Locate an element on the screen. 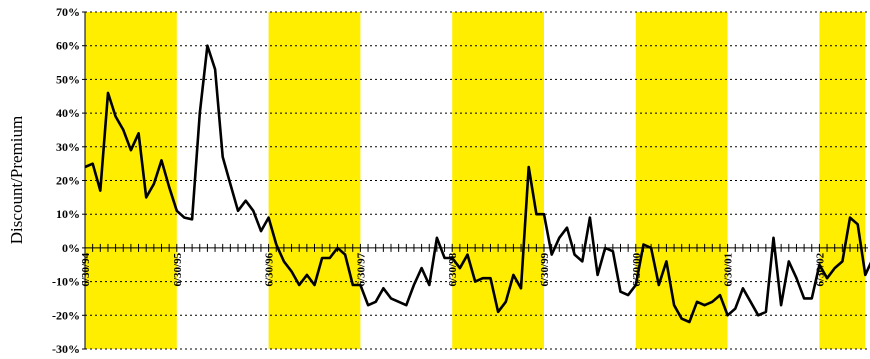 The image size is (870, 359). y-tick-label: 20% is located at coordinates (68, 181).